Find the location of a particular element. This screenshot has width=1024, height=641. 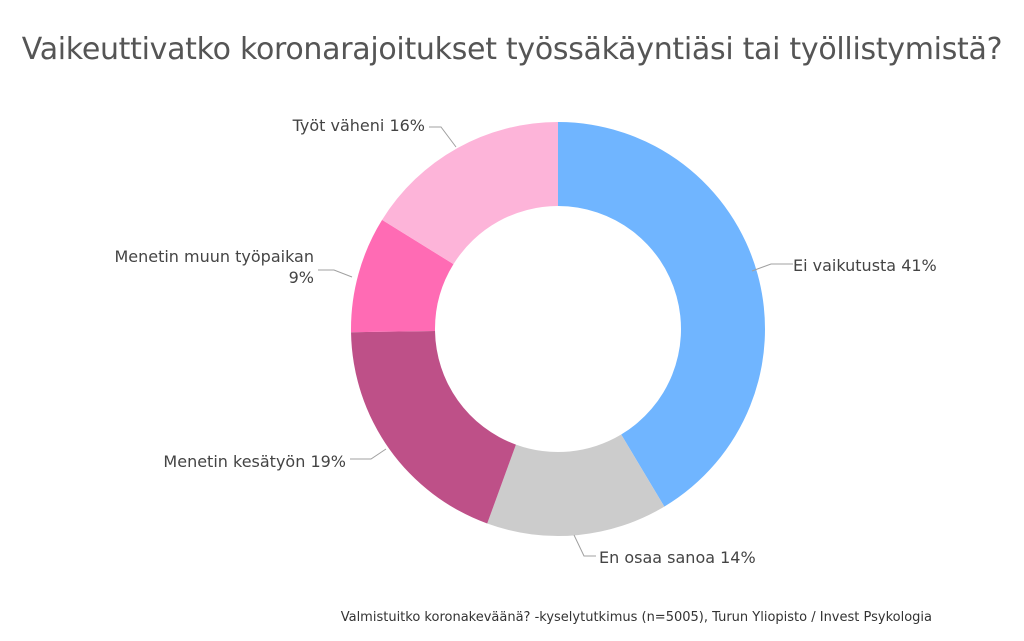

leader-line-tyot-vaheni is located at coordinates (443, 137).